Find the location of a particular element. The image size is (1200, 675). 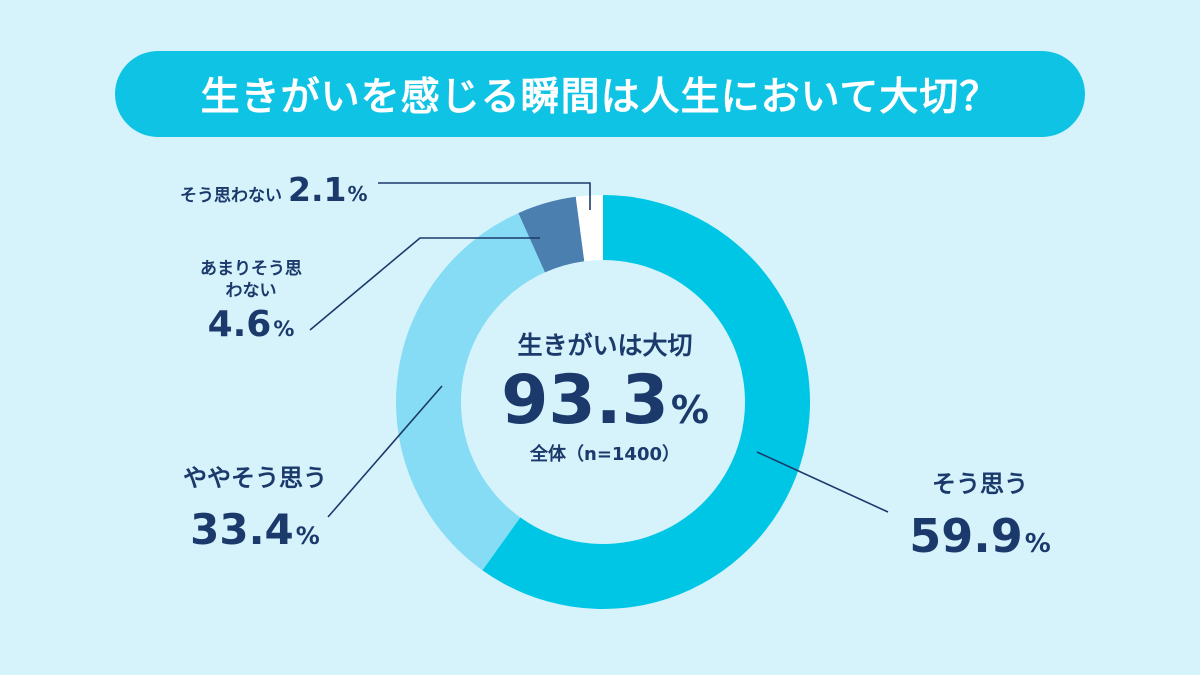

chart-title: 生きがいを感じる瞬間は人生において大切？ is located at coordinates (600, 97).